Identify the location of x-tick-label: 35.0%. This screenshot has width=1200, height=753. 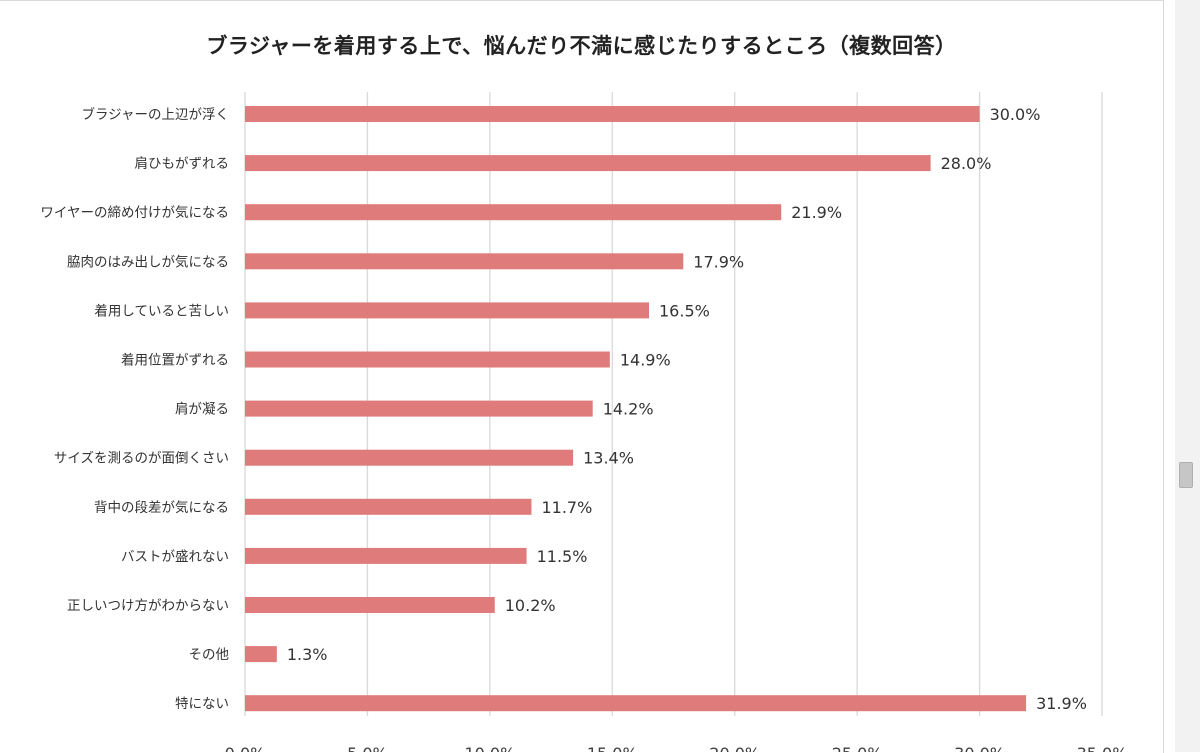
(1102, 748).